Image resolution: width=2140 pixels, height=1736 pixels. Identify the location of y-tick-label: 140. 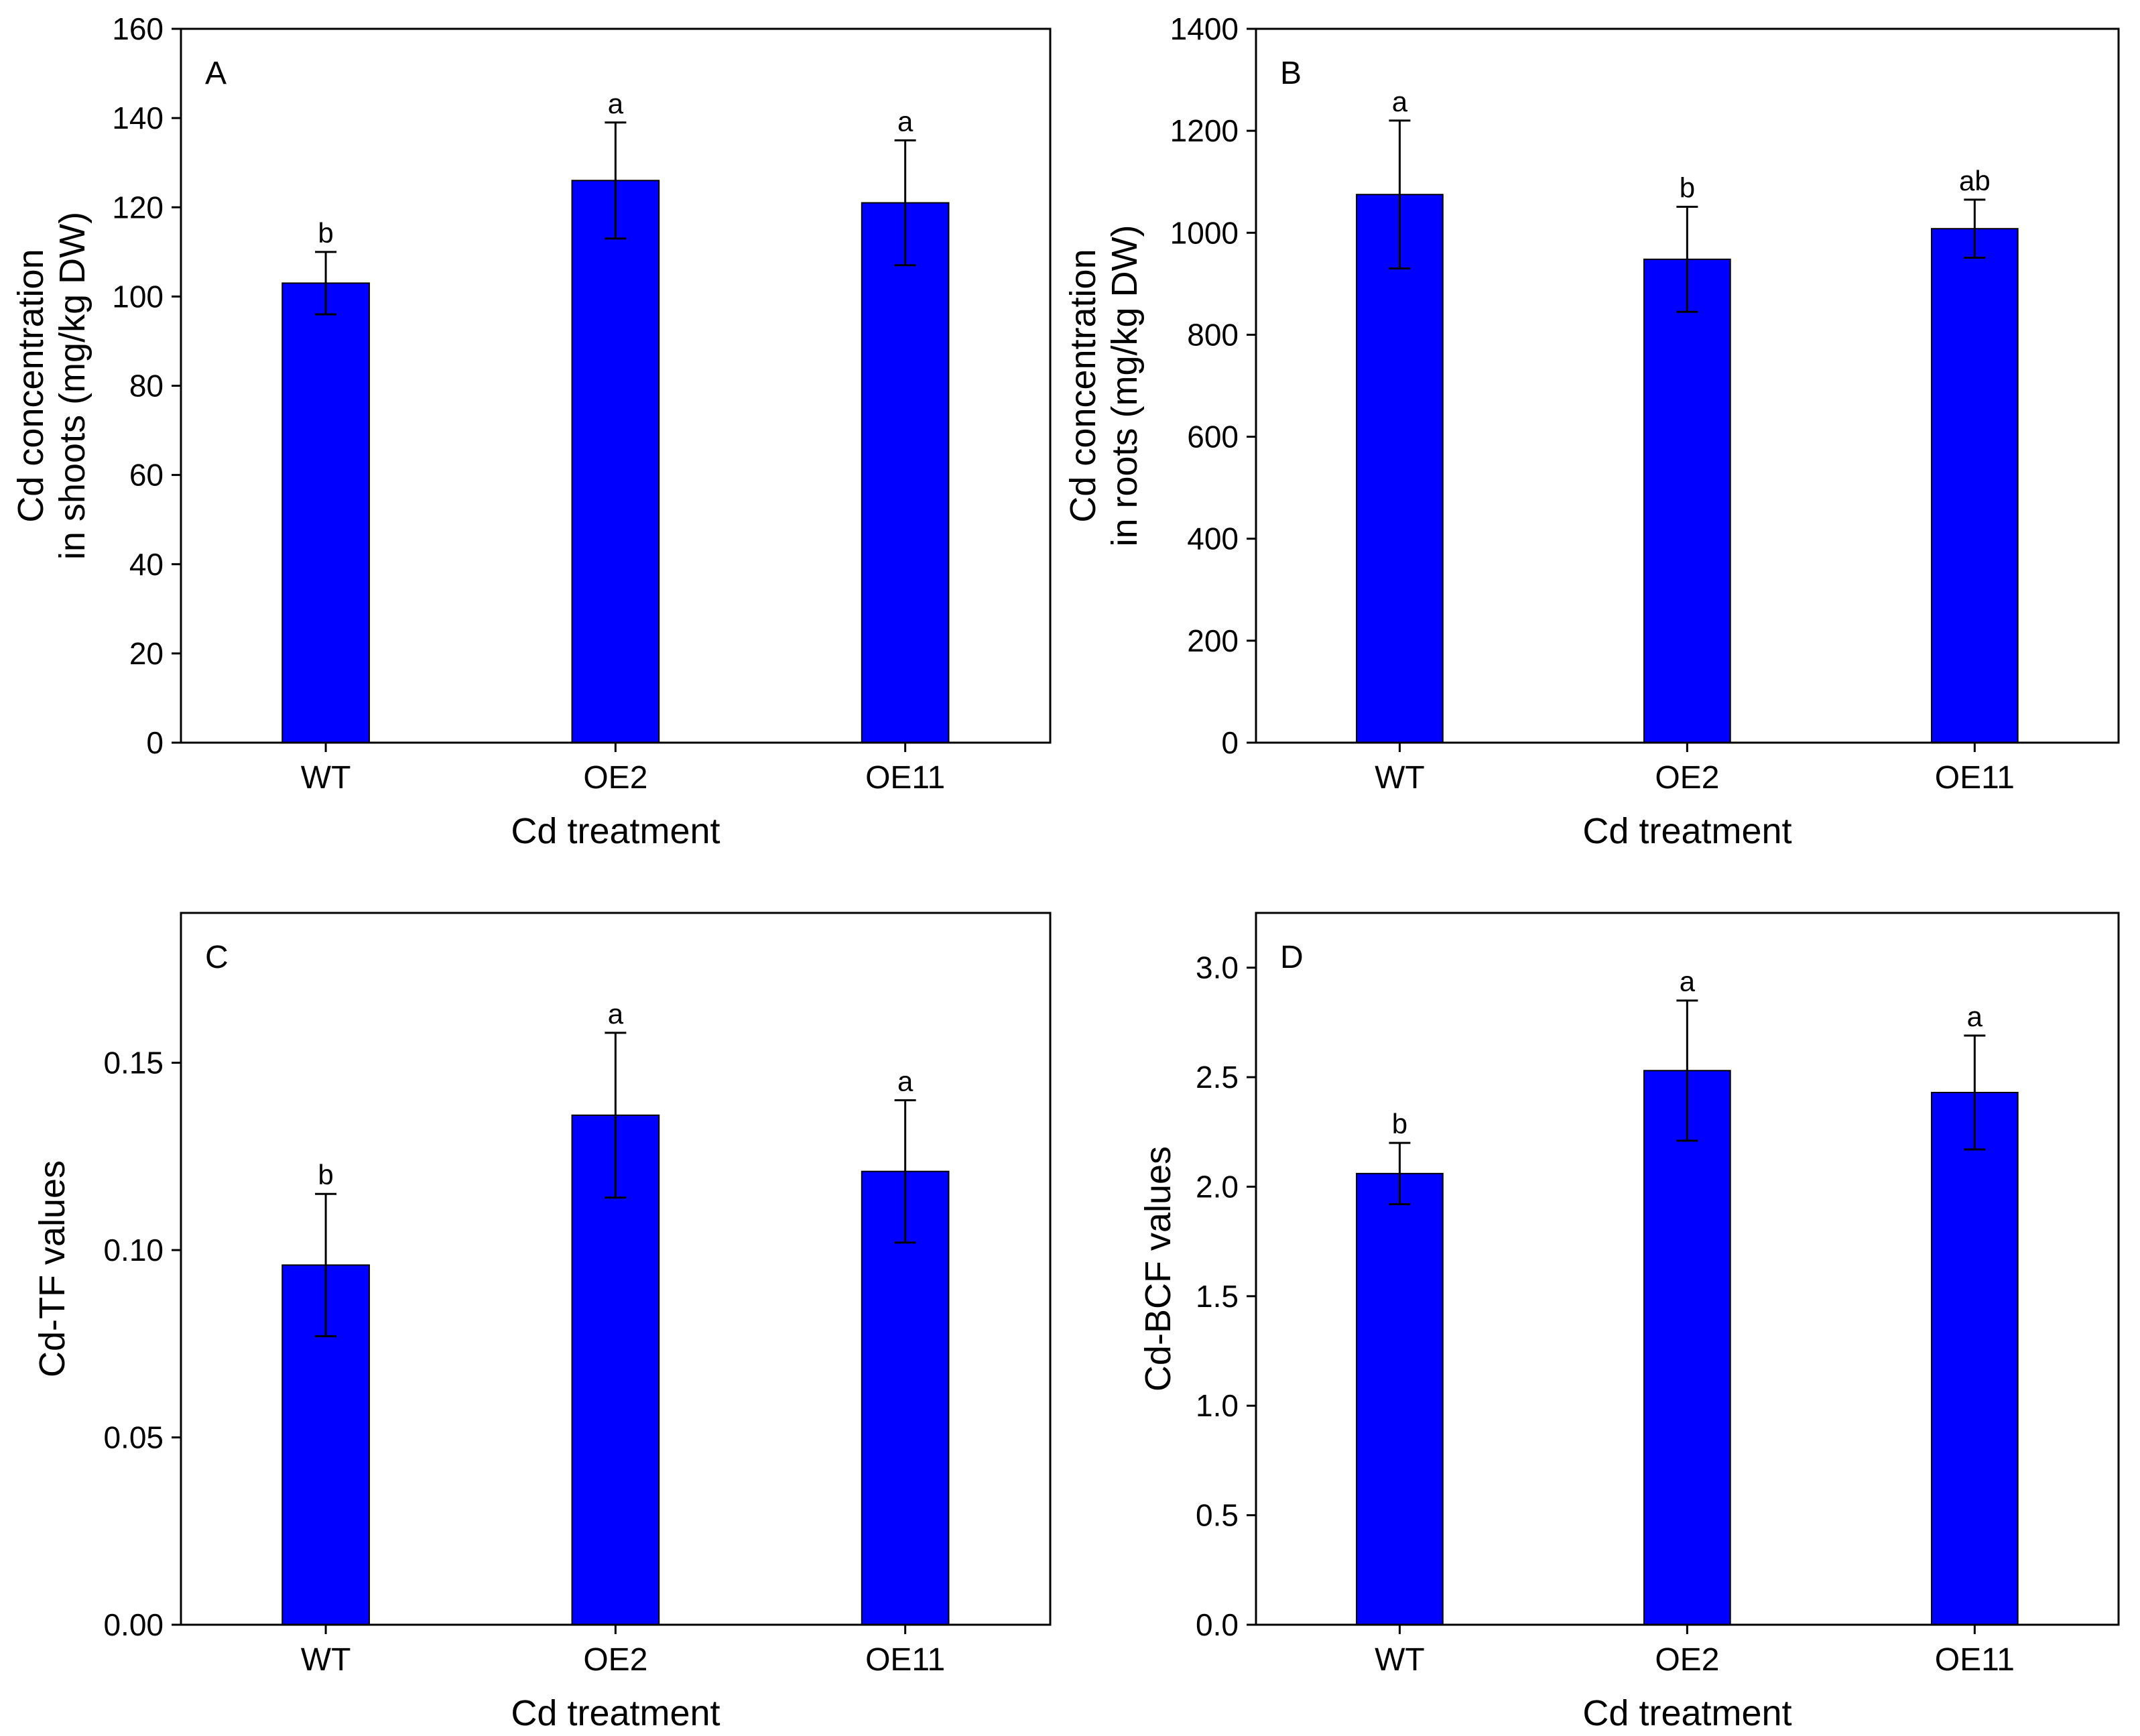
(138, 118).